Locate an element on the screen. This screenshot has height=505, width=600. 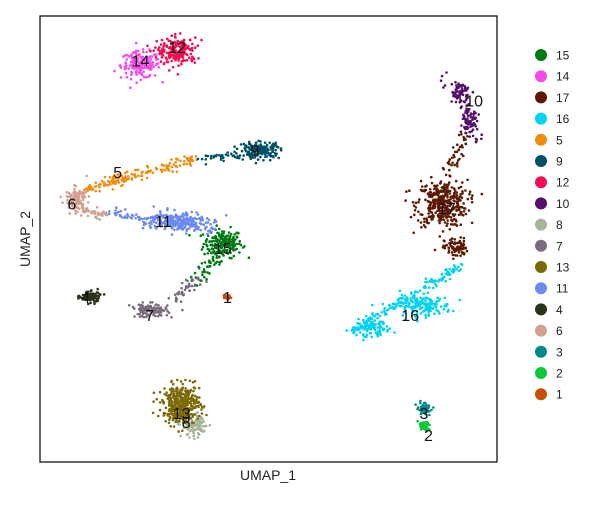
cluster-label-6: 6 is located at coordinates (72, 204).